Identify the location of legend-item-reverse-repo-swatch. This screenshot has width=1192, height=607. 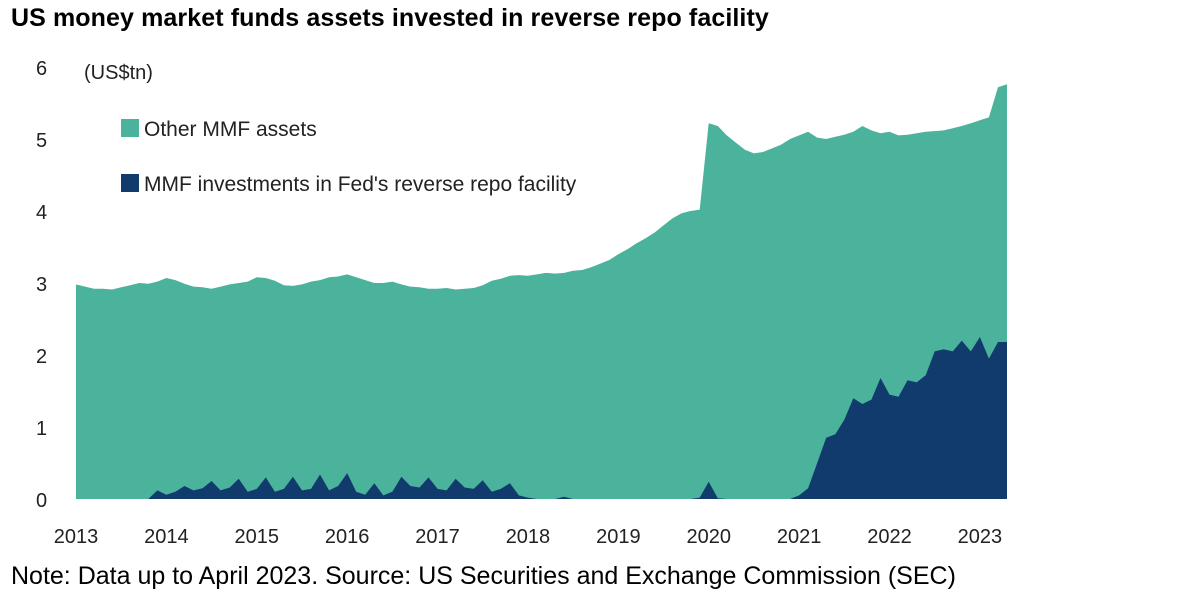
(130, 183).